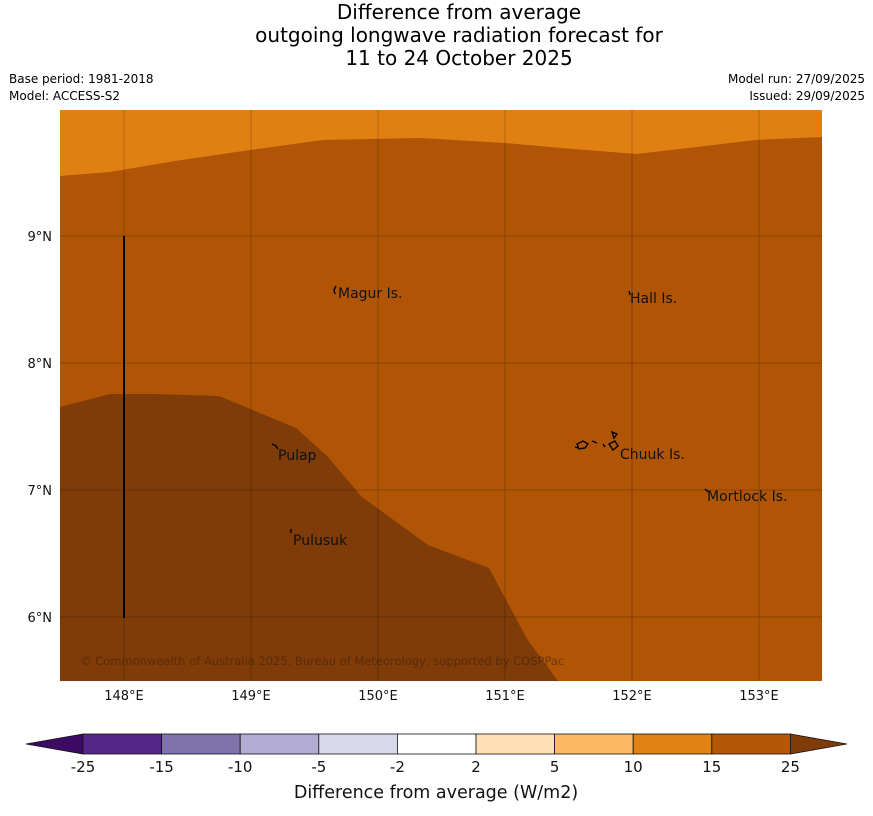  What do you see at coordinates (807, 96) in the screenshot?
I see `issued-date: Issued: 29/09/2025` at bounding box center [807, 96].